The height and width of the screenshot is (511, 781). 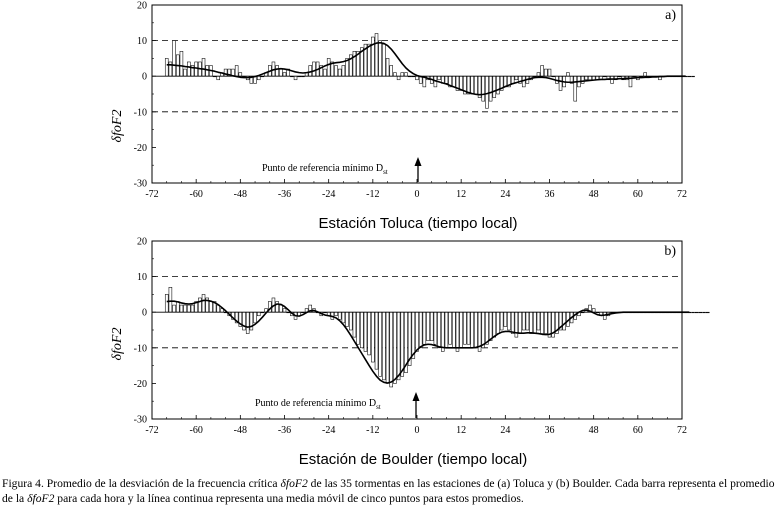 What do you see at coordinates (284, 194) in the screenshot?
I see `panel-a-x-tick-label: -36` at bounding box center [284, 194].